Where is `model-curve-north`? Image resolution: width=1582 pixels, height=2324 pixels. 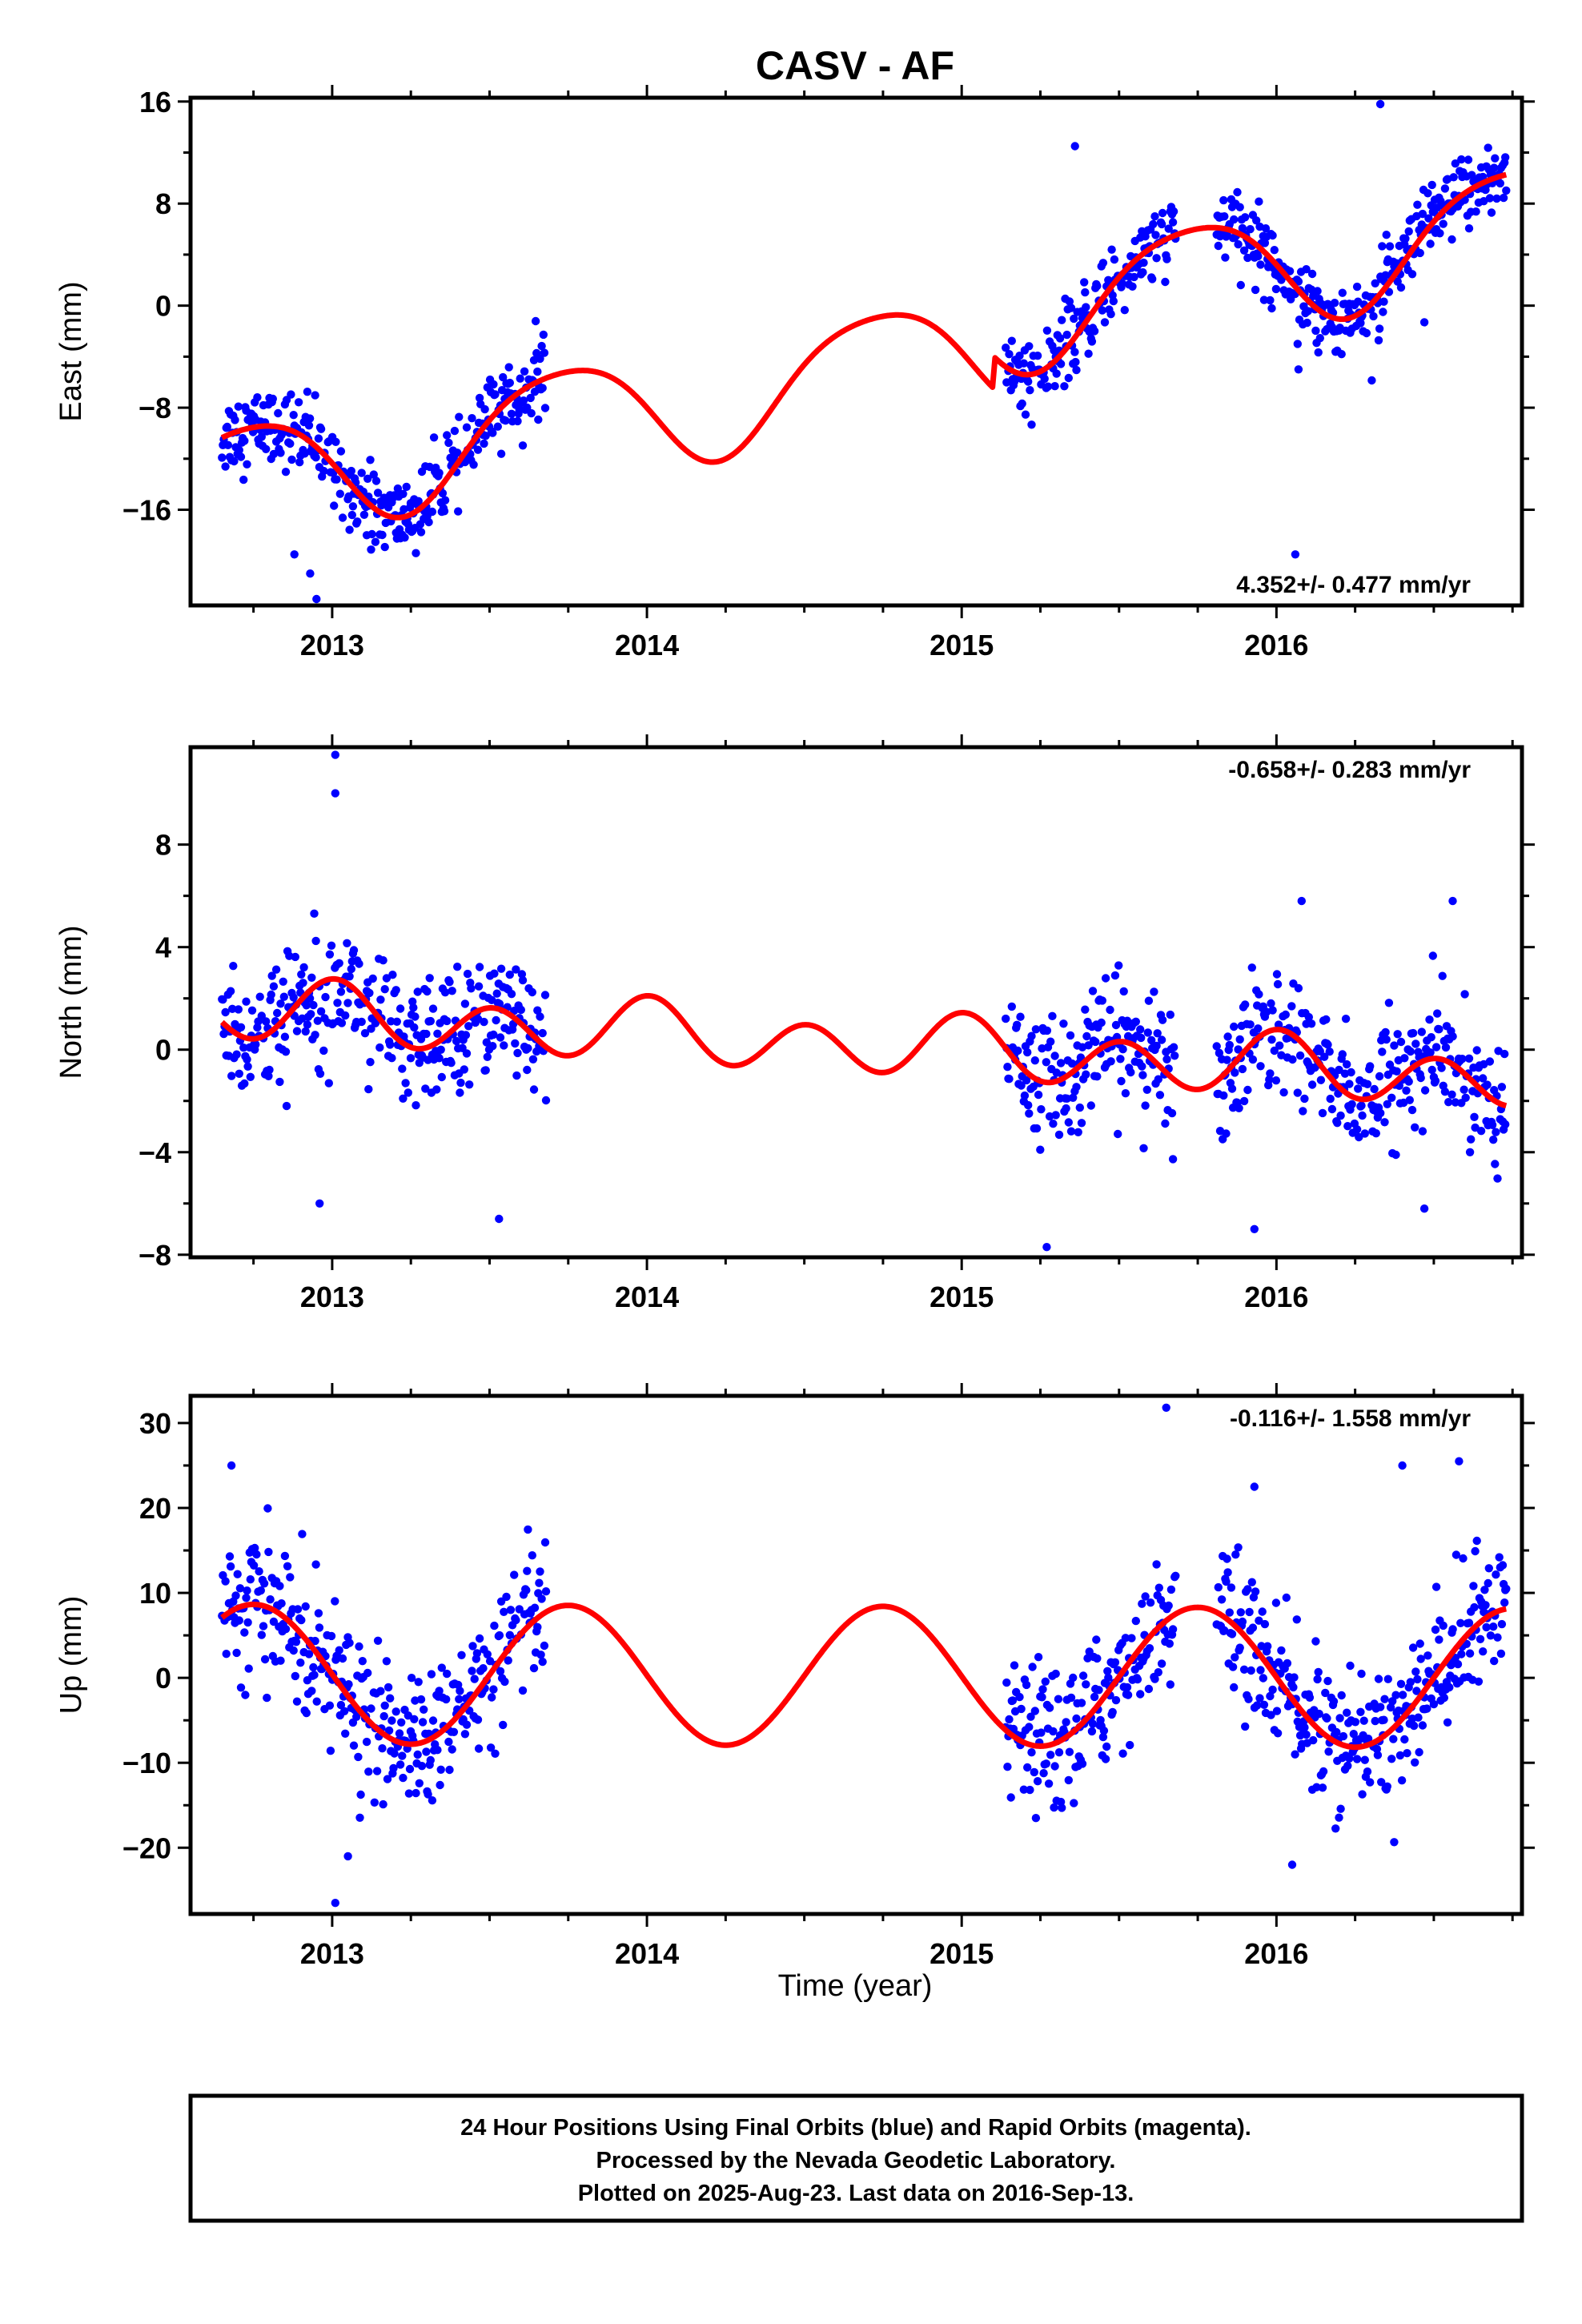 model-curve-north is located at coordinates (864, 1042).